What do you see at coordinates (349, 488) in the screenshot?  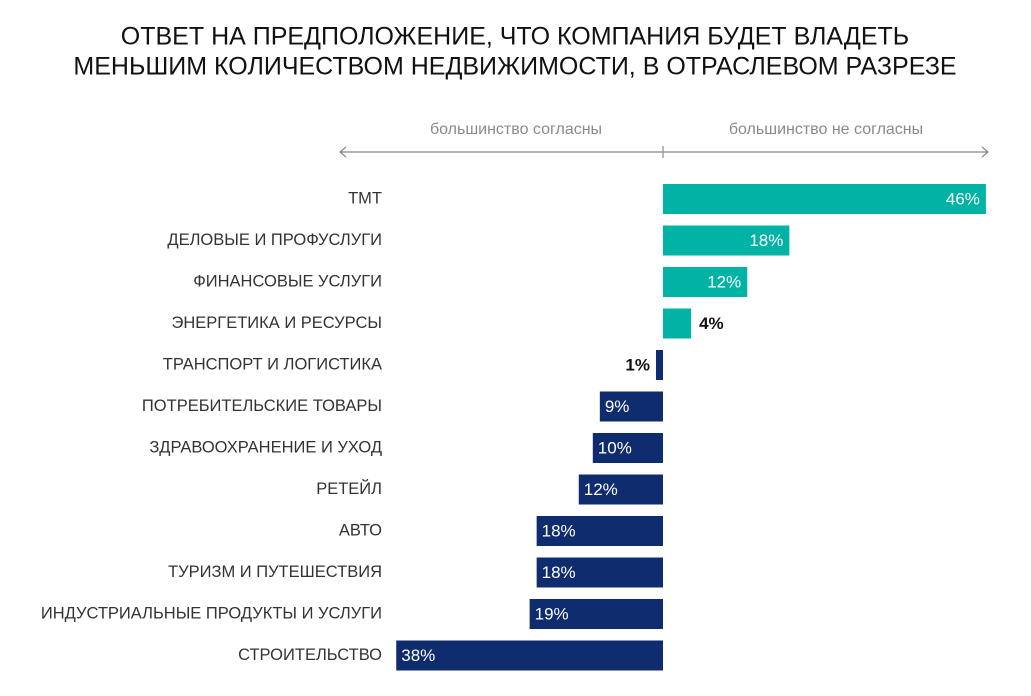 I see `category-label: РЕТЕЙЛ` at bounding box center [349, 488].